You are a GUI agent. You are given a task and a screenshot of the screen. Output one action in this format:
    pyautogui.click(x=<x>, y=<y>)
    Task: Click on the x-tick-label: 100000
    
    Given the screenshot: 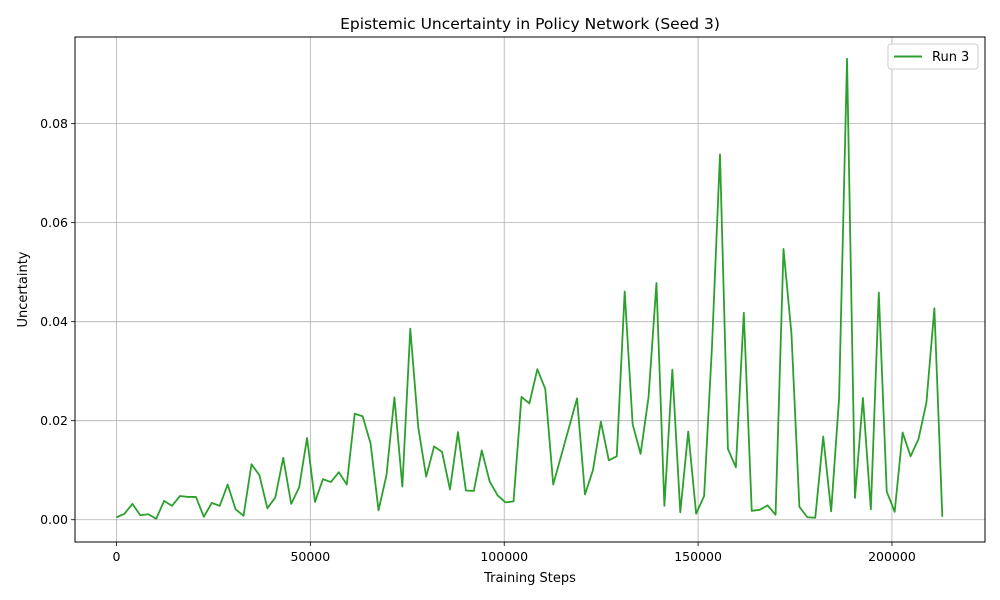 What is the action you would take?
    pyautogui.click(x=504, y=556)
    